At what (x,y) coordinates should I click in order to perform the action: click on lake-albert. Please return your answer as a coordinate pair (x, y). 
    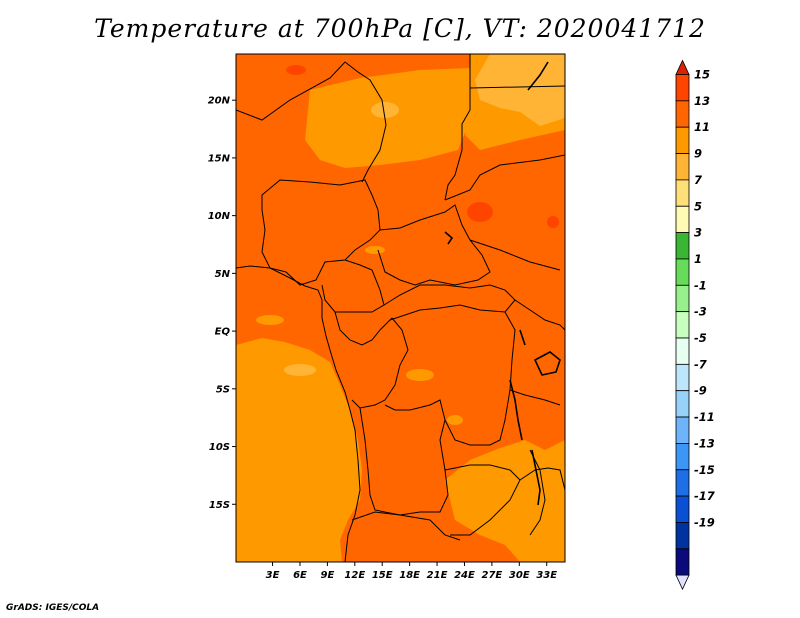
    Looking at the image, I should click on (522, 337).